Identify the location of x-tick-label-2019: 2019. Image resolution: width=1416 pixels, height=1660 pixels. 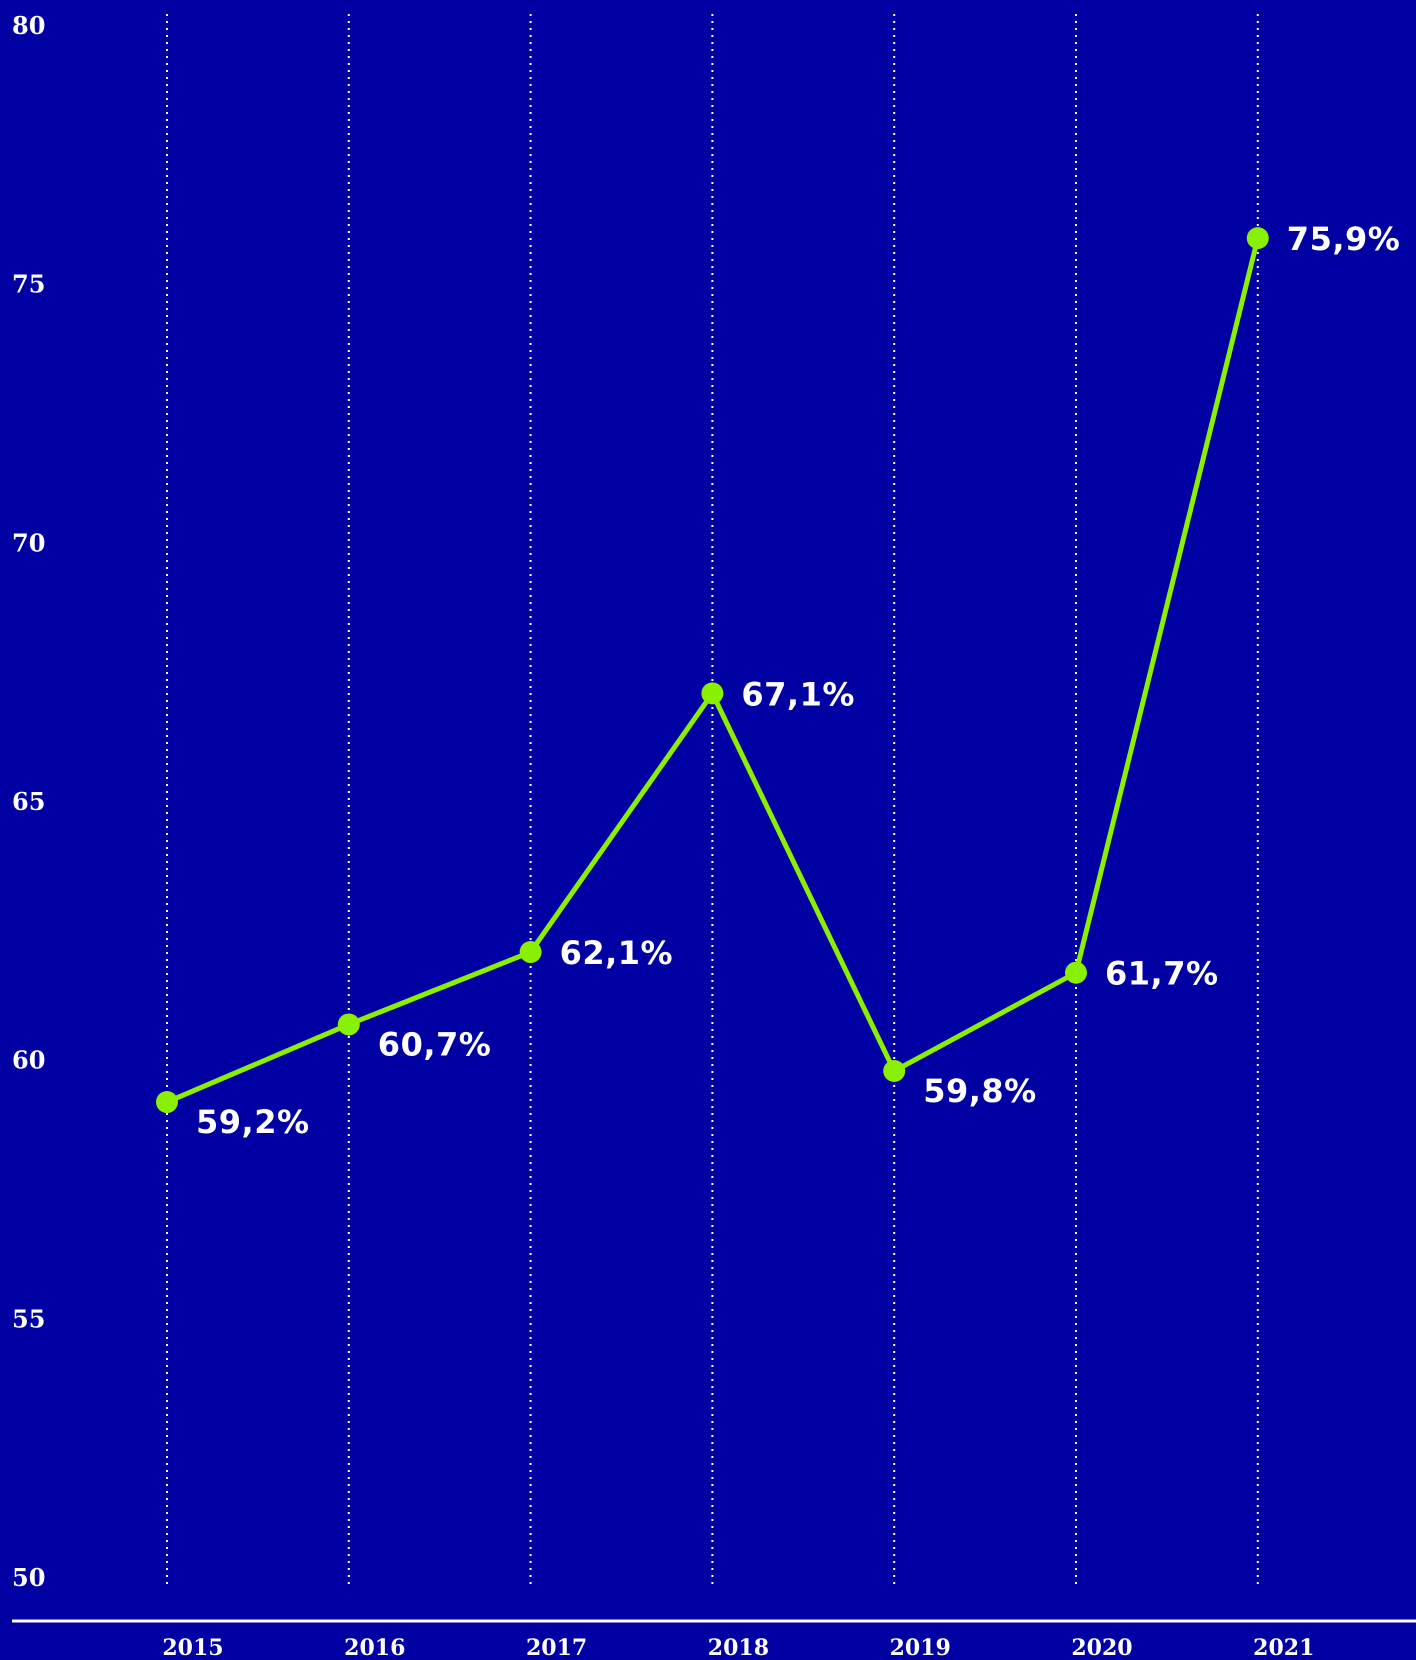
(920, 1647).